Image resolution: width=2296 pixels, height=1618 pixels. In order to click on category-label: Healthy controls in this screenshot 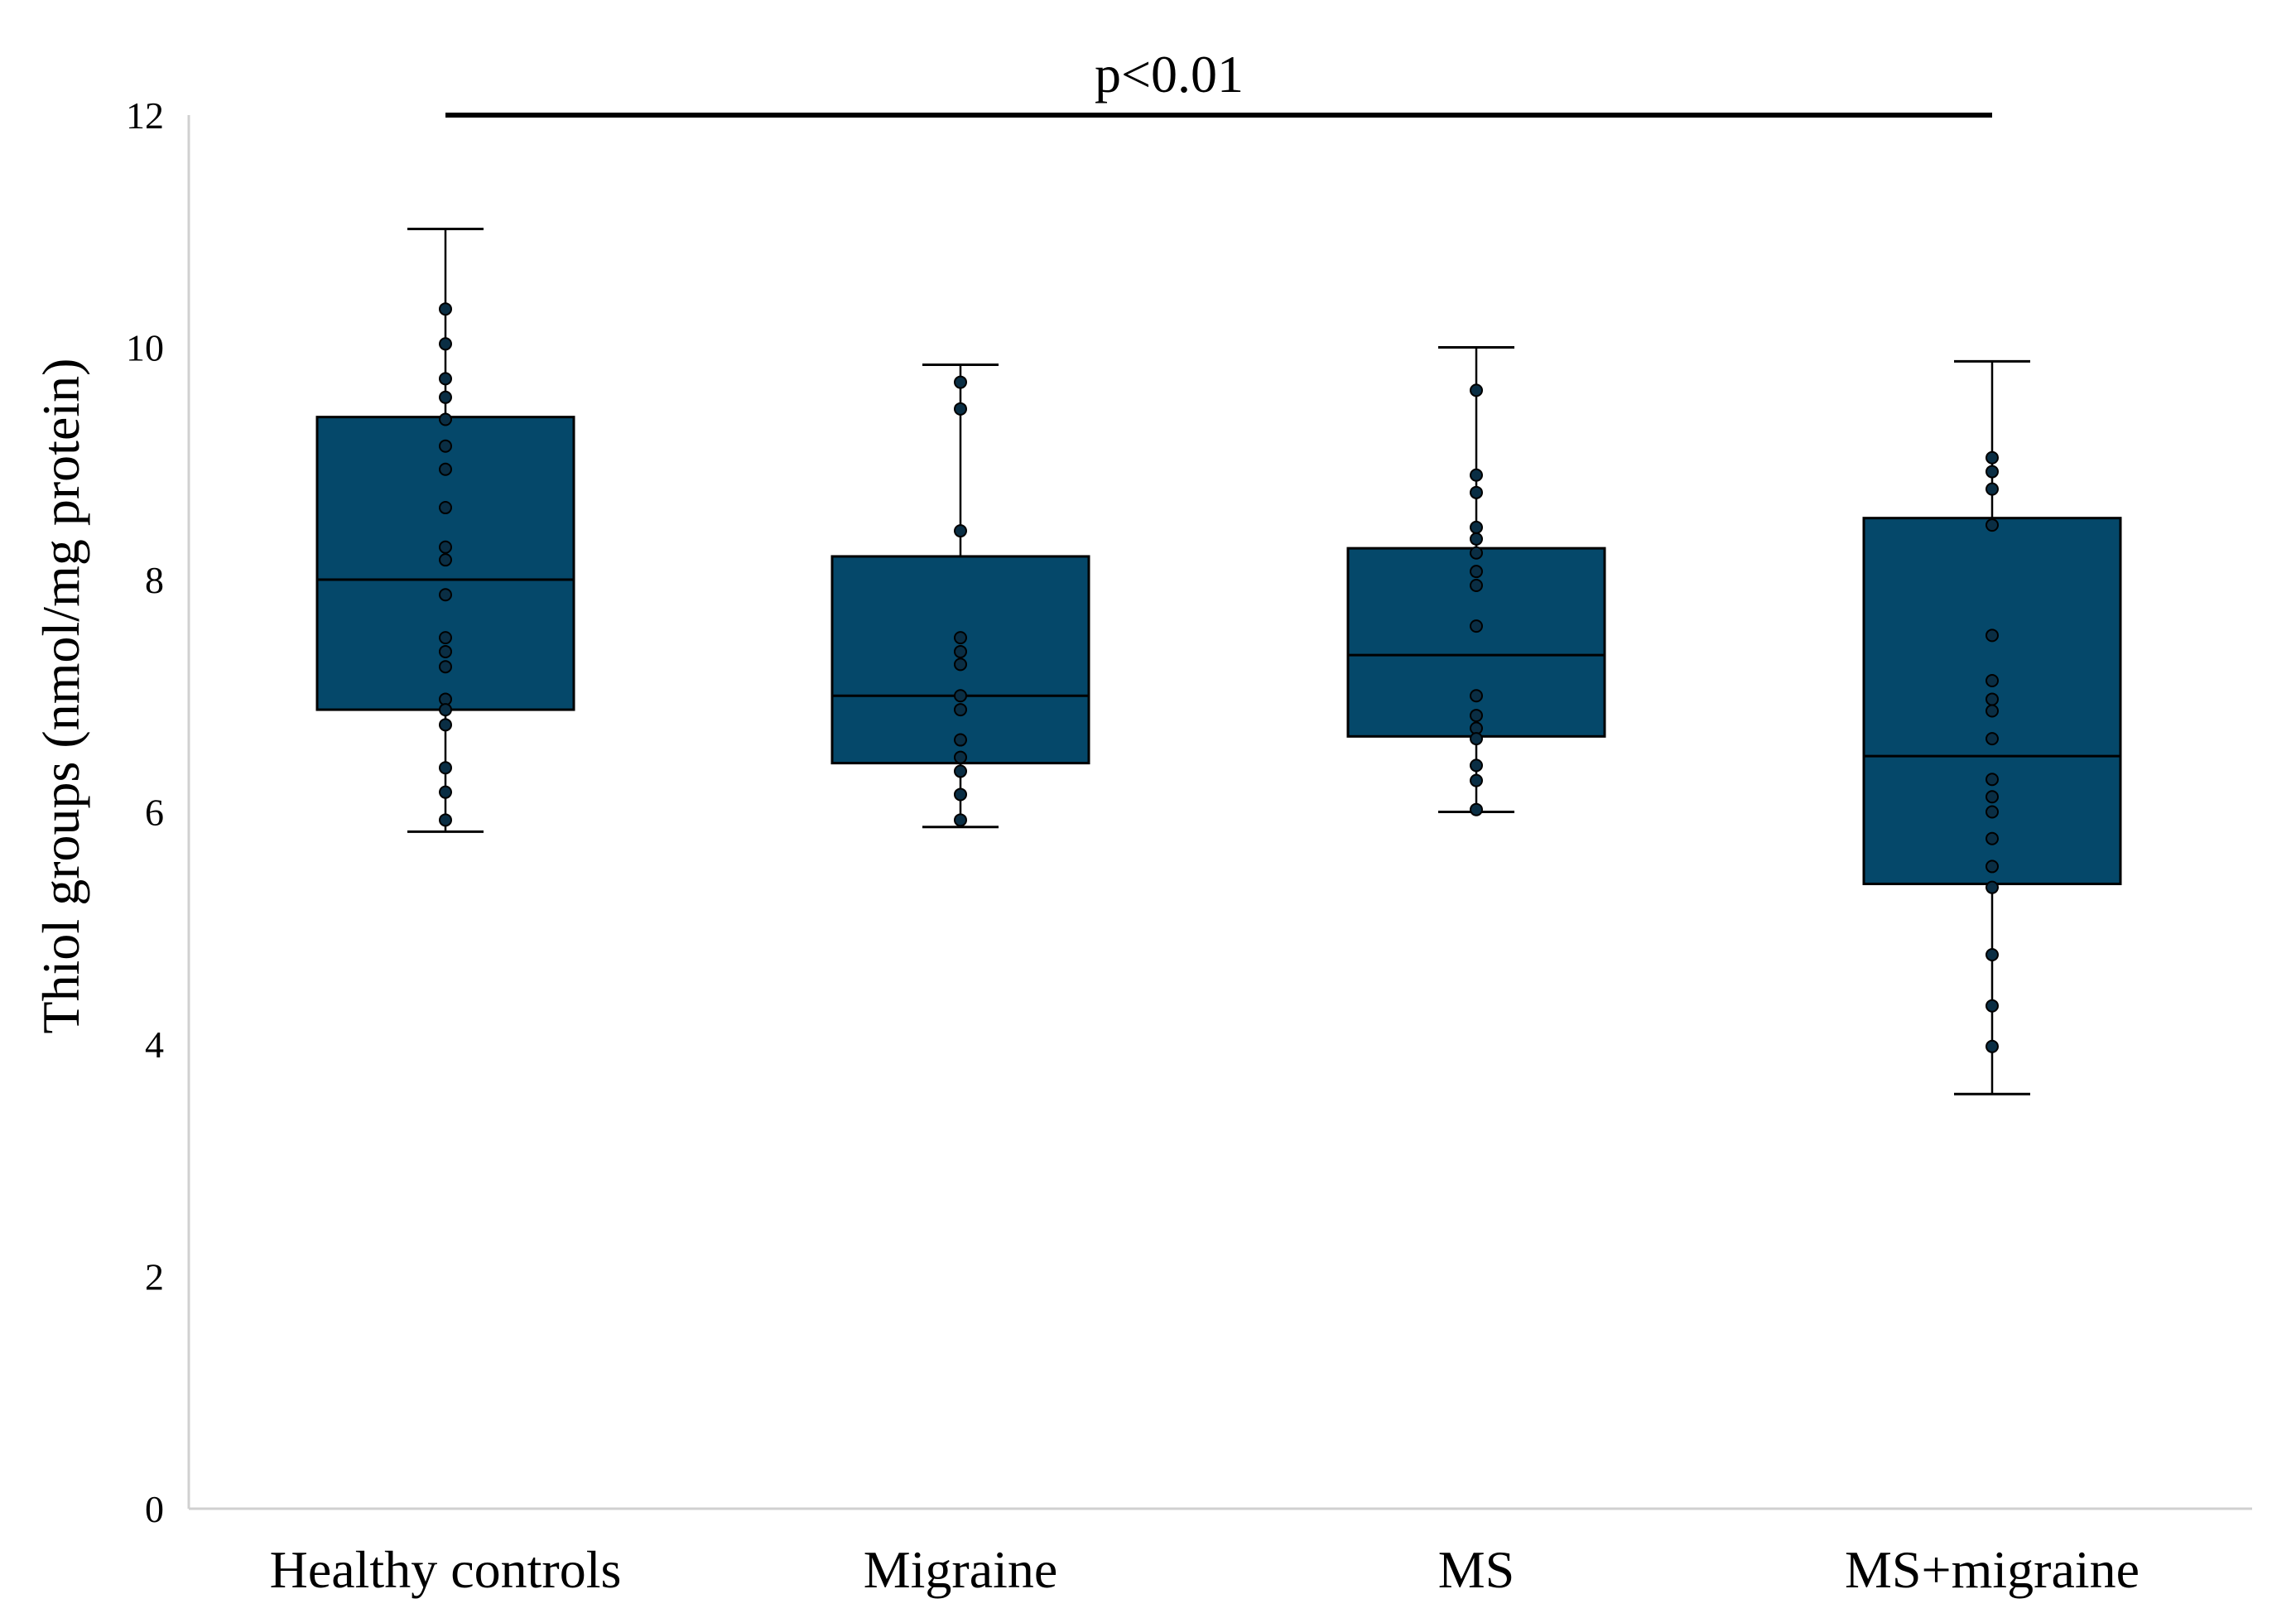, I will do `click(446, 1569)`.